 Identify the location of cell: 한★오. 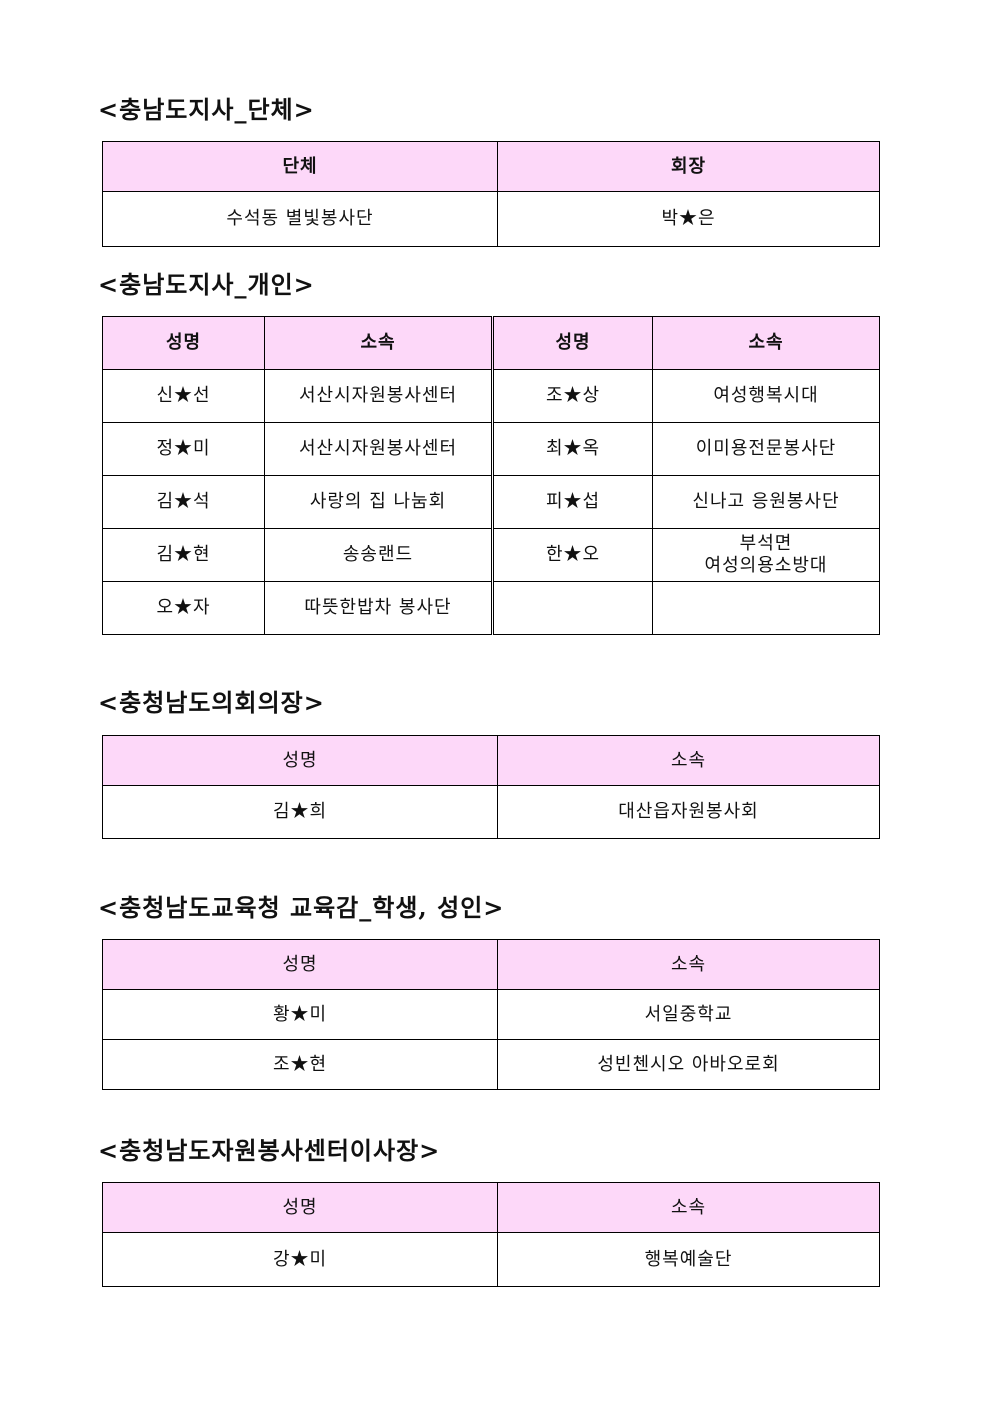
(572, 555).